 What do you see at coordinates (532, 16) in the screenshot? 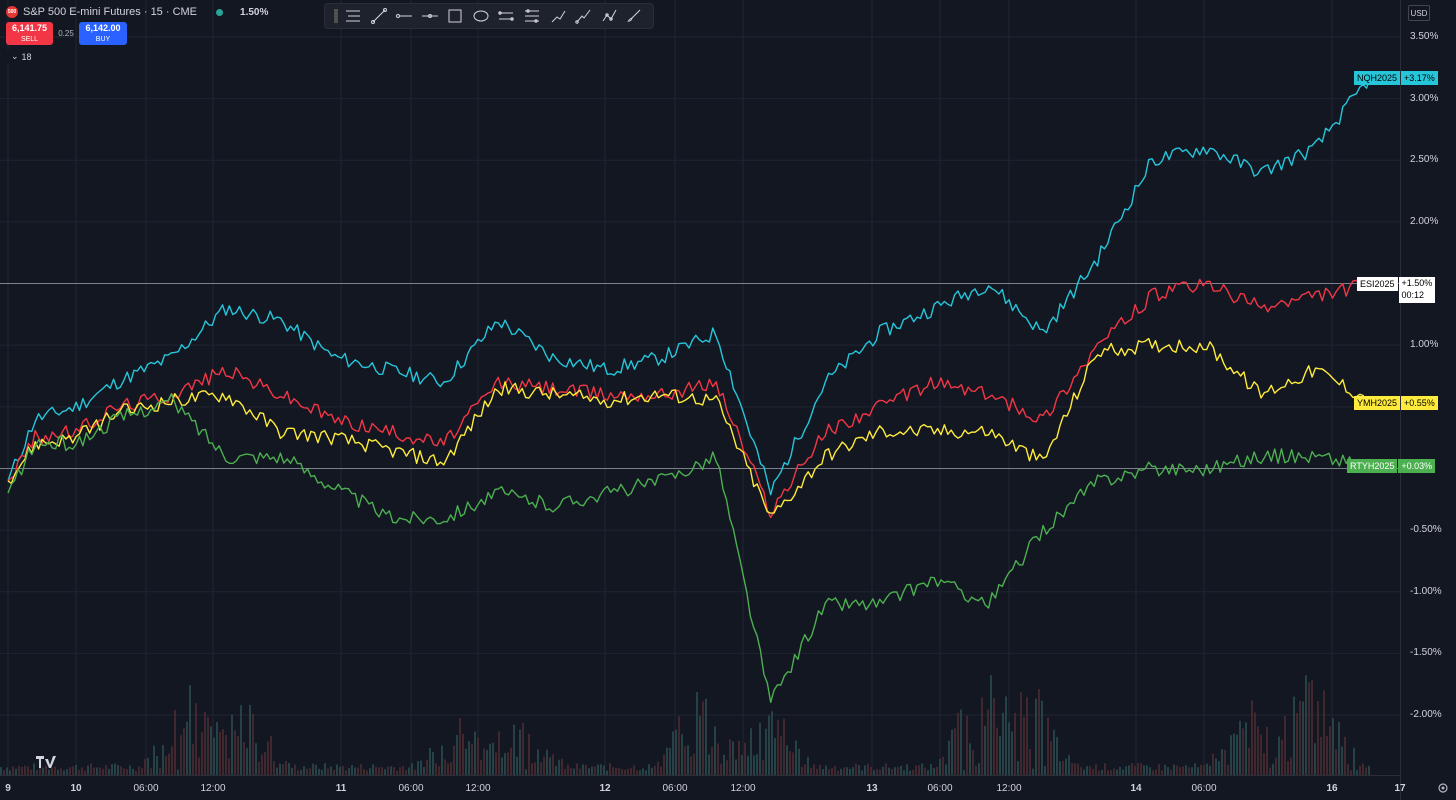
I see `regression-channel-icon` at bounding box center [532, 16].